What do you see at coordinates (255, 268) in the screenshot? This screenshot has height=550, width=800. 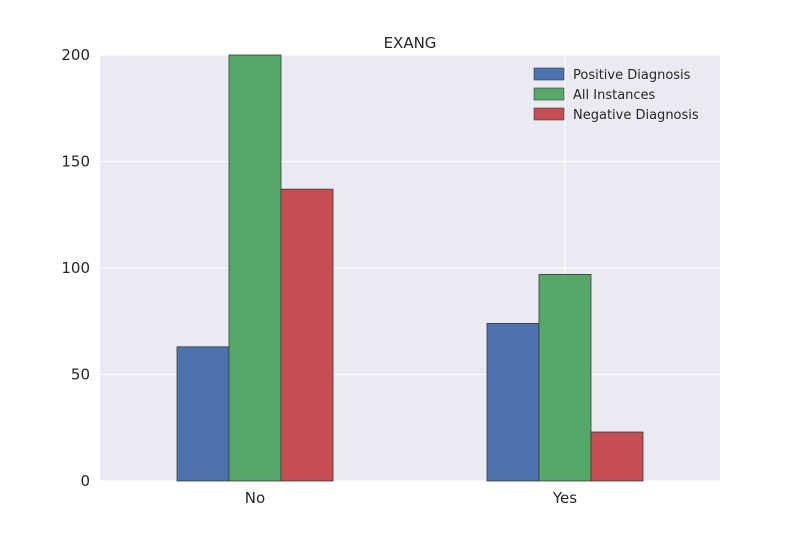 I see `bar-all-instances-no` at bounding box center [255, 268].